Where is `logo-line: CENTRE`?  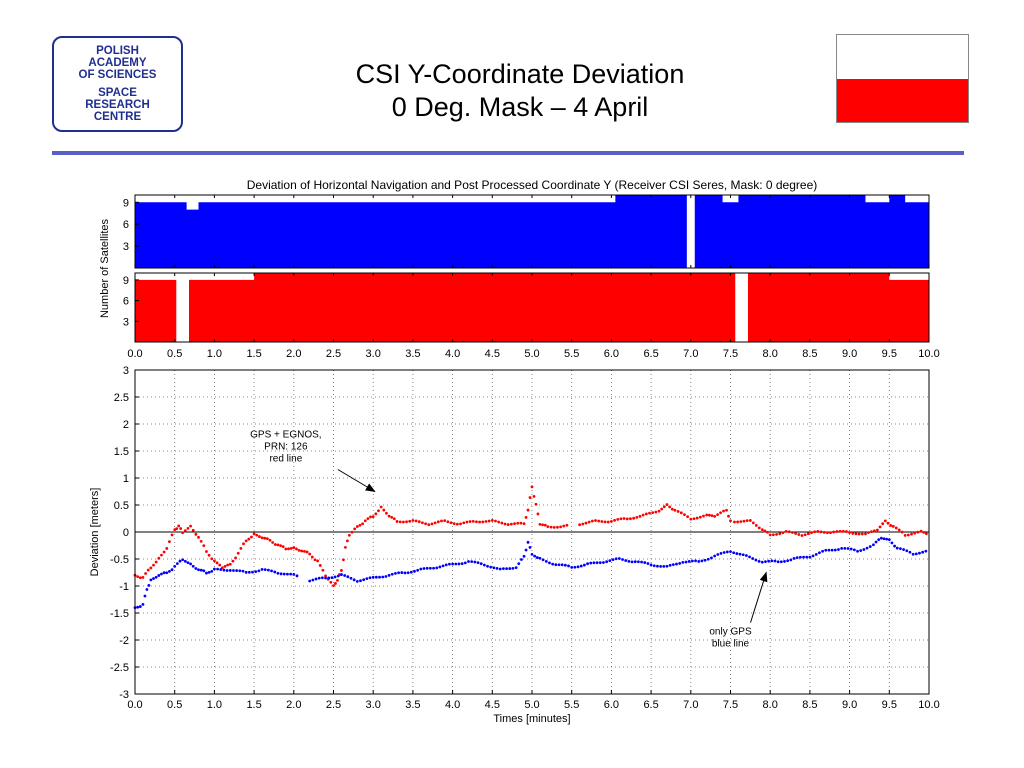
logo-line: CENTRE is located at coordinates (117, 117).